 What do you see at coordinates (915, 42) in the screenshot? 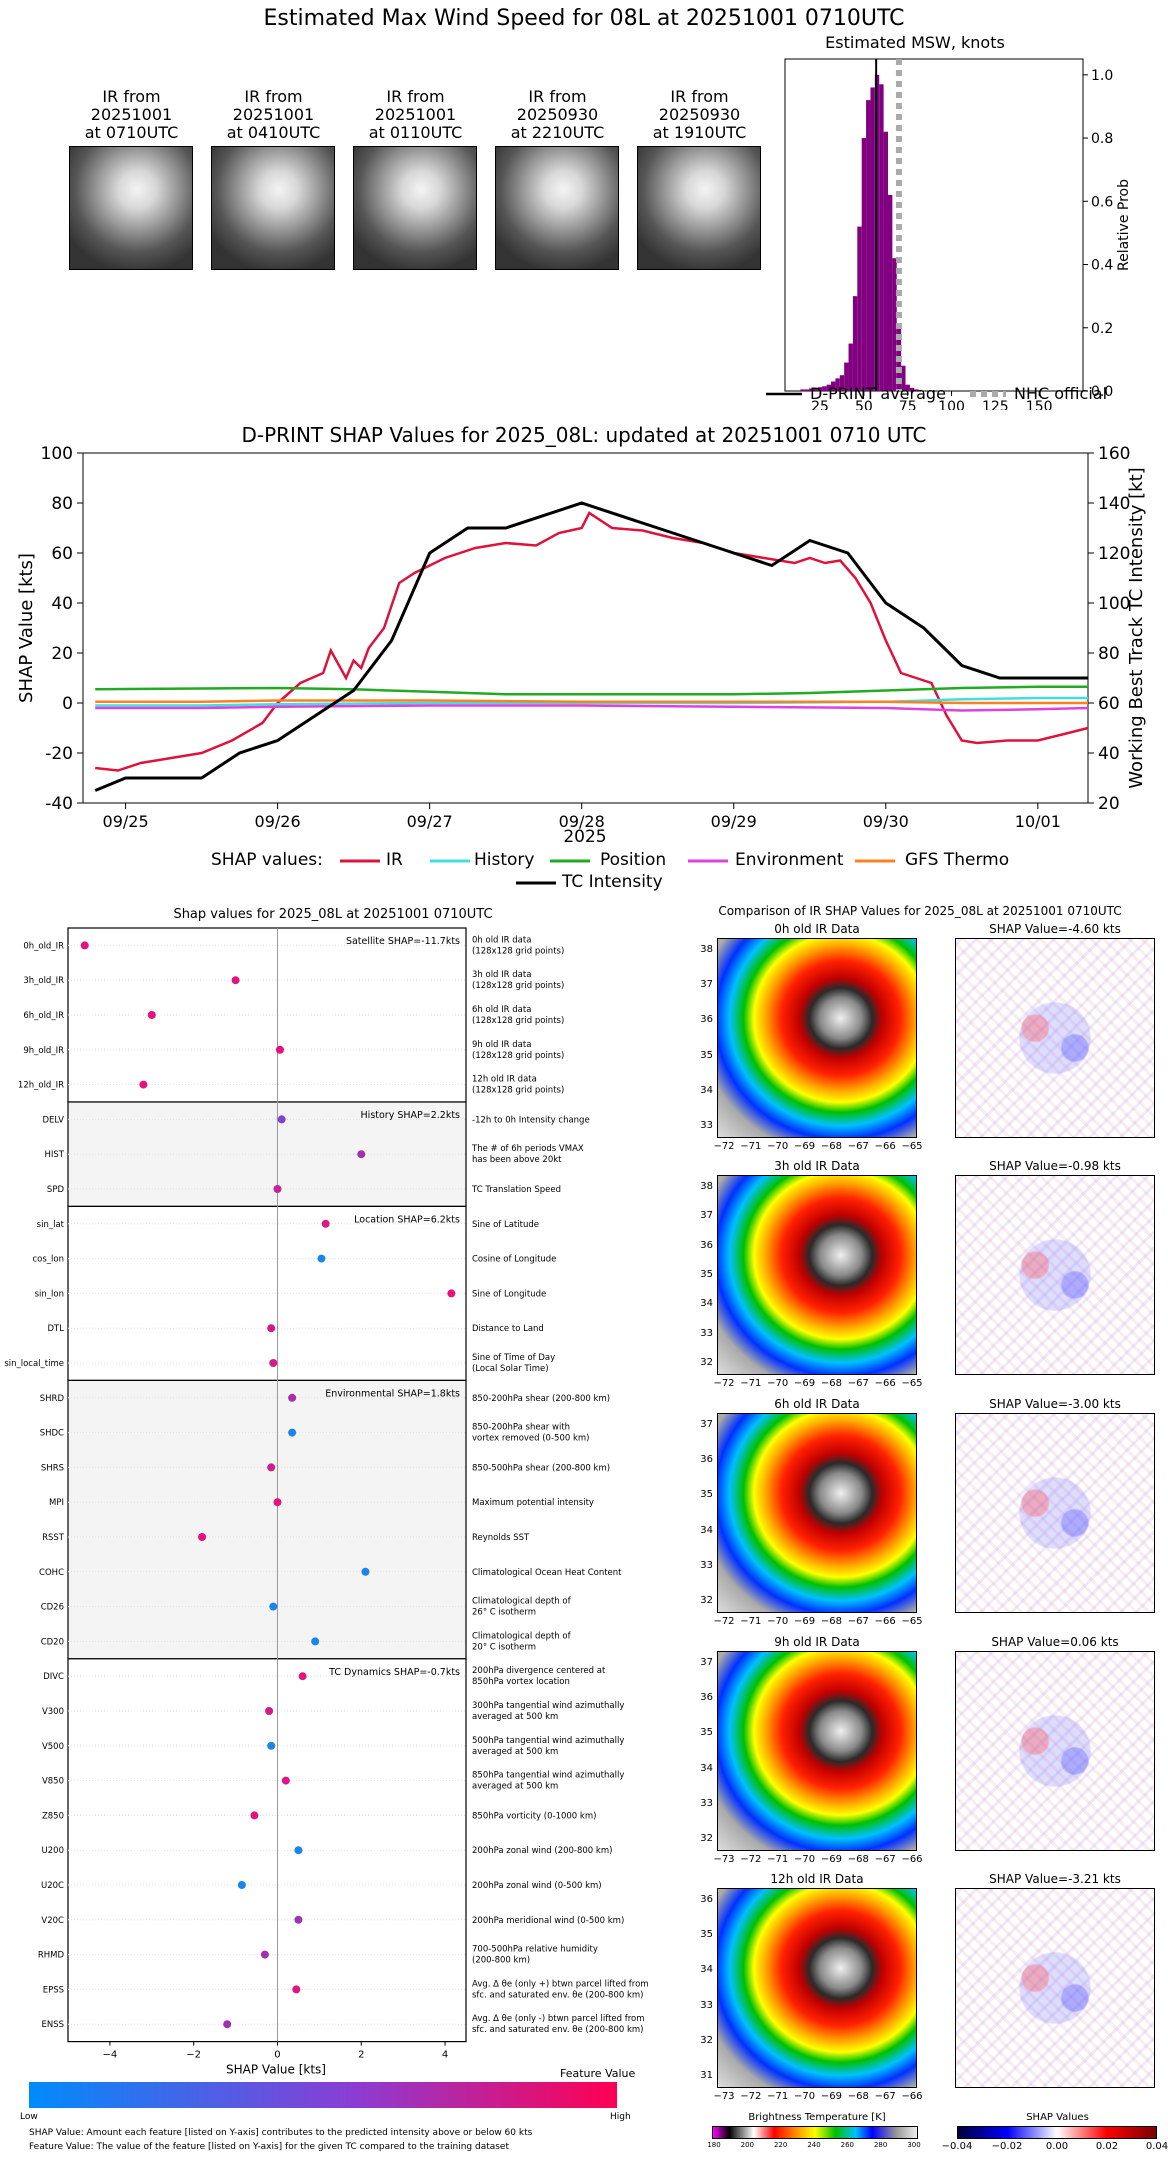
I see `msw-title: Estimated MSW, knots` at bounding box center [915, 42].